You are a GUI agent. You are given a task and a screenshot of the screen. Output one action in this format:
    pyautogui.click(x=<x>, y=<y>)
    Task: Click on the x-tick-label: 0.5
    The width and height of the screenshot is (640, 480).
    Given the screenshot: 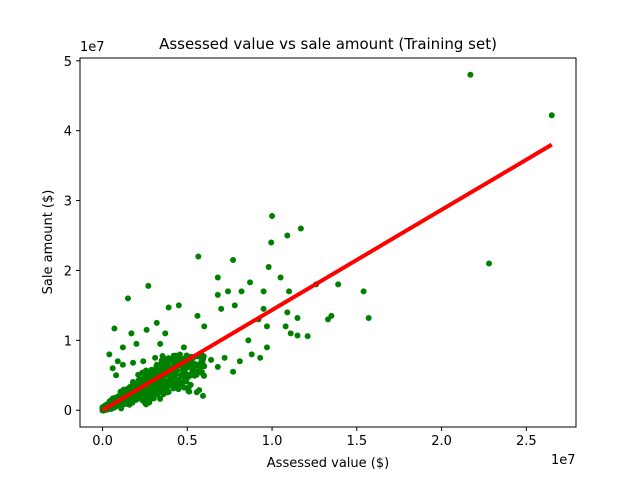 What is the action you would take?
    pyautogui.click(x=187, y=441)
    